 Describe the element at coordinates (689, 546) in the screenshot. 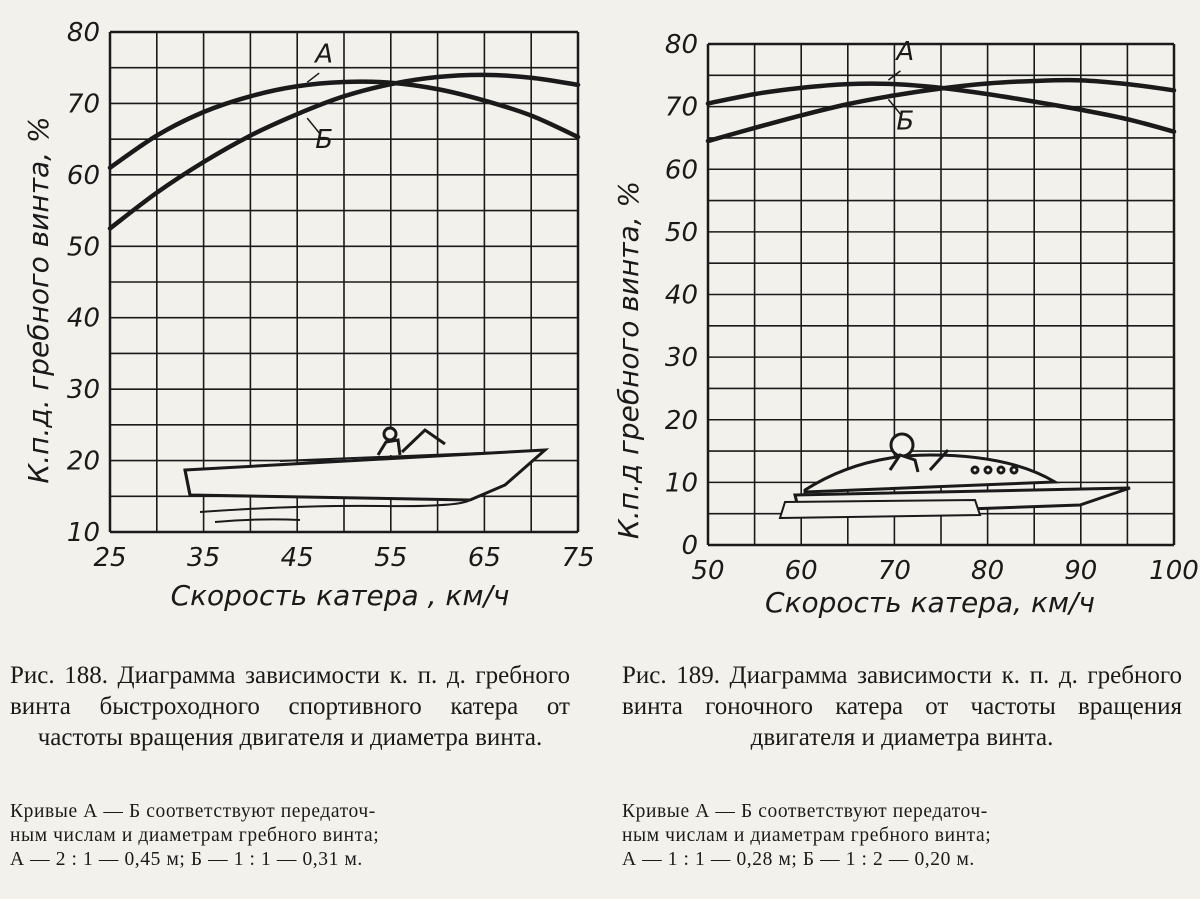

I see `y-tick-label: 0` at that location.